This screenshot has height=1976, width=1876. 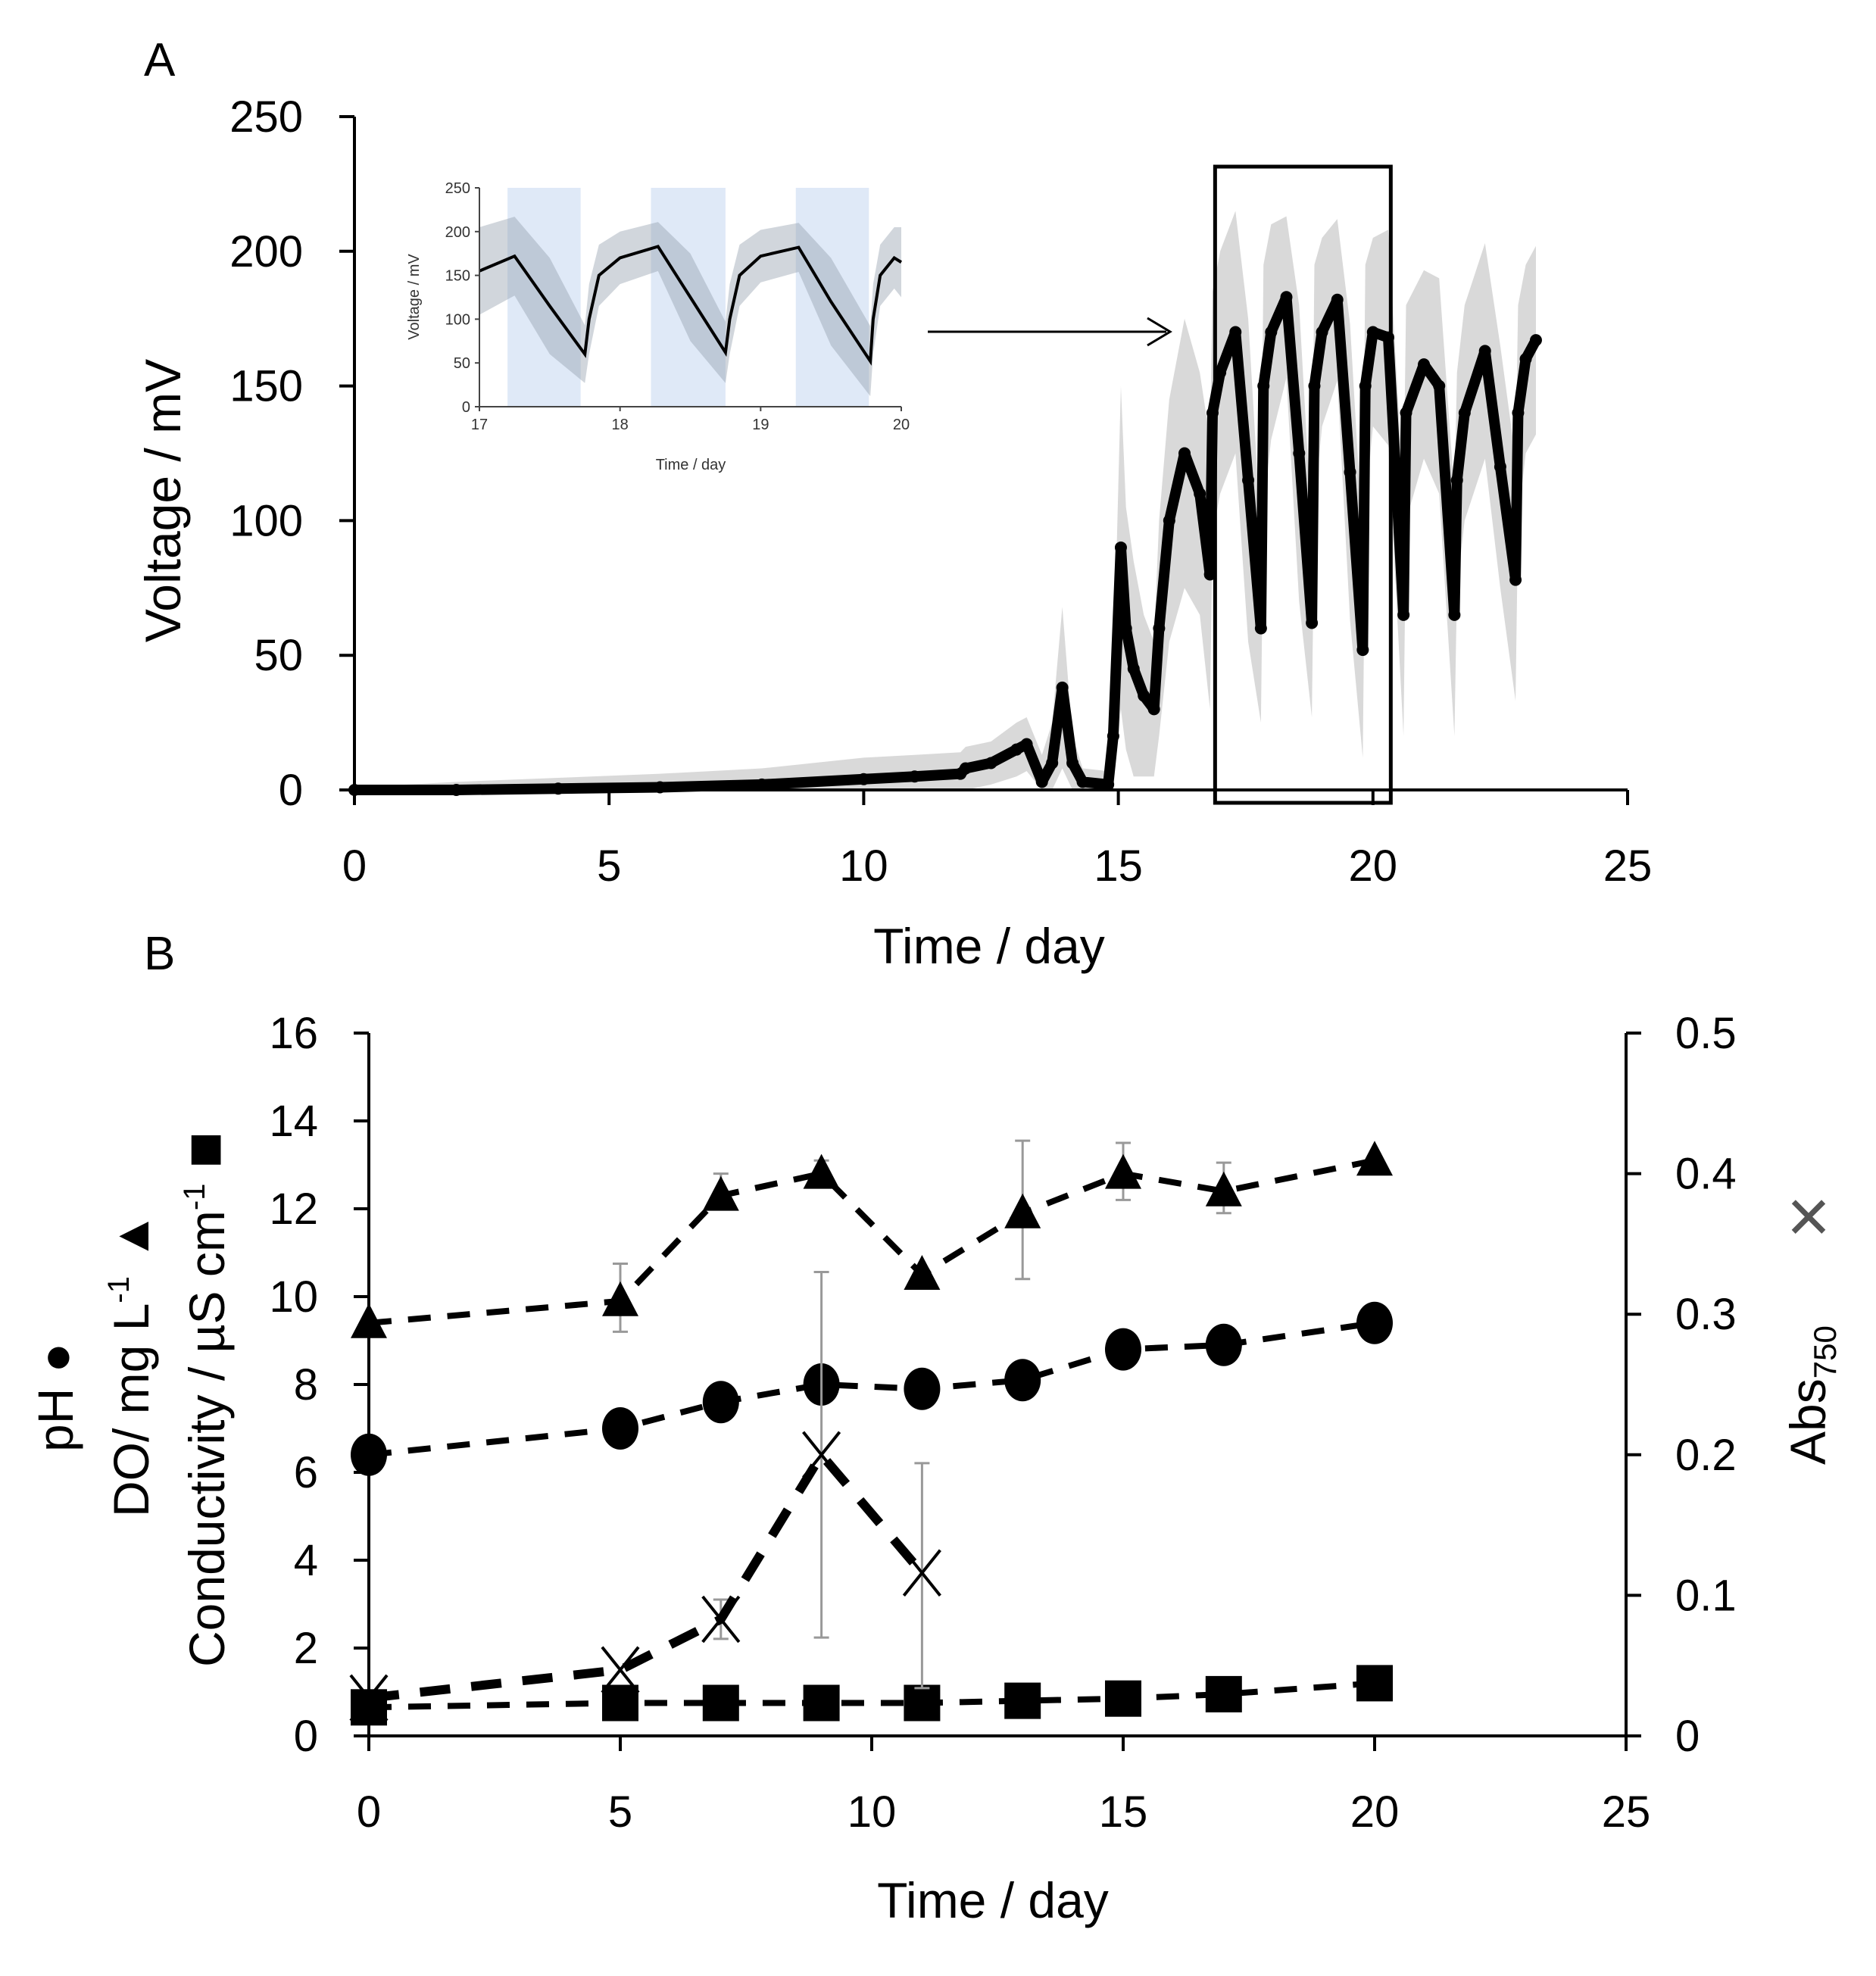 I want to click on inset-x-tick-label: 20, so click(x=901, y=425).